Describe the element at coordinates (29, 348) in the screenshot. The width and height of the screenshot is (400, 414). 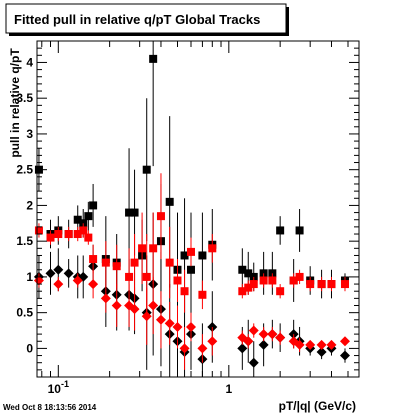
I see `y-tick-label: 0` at that location.